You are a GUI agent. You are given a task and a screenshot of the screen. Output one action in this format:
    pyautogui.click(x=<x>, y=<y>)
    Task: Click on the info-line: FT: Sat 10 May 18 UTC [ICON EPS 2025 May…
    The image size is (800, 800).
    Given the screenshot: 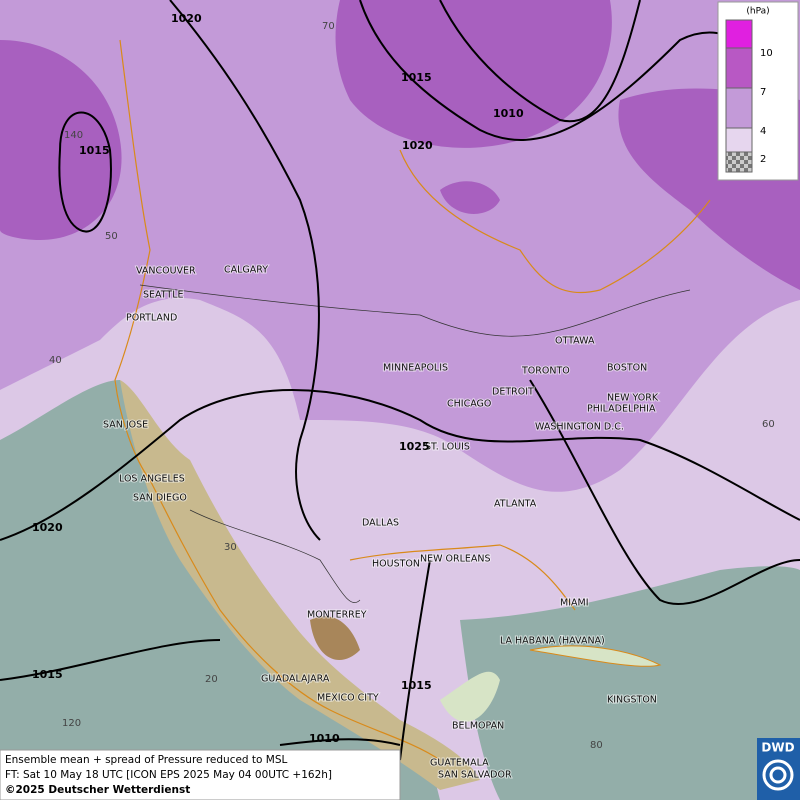 What is the action you would take?
    pyautogui.click(x=168, y=775)
    